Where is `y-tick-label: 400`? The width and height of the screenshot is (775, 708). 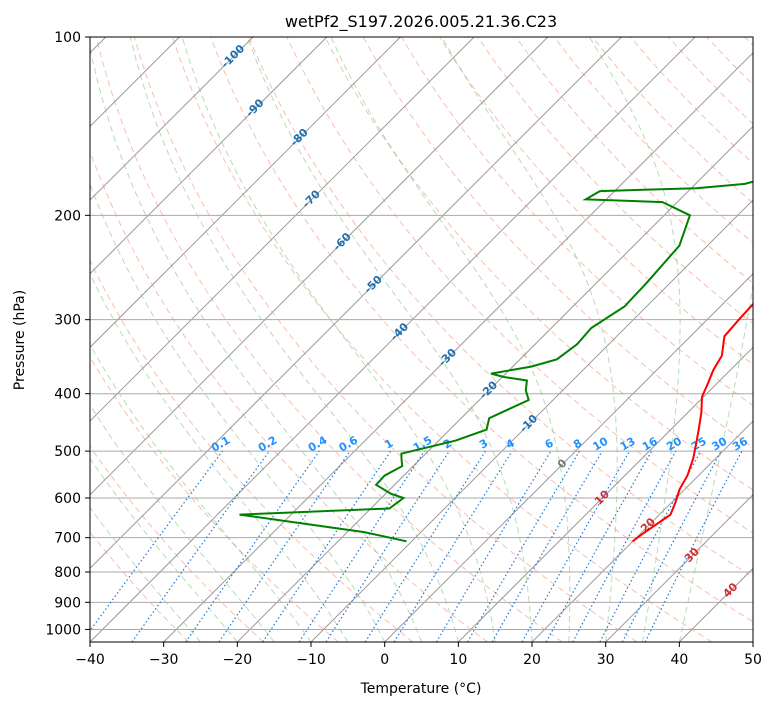
y-tick-label: 400 is located at coordinates (67, 395).